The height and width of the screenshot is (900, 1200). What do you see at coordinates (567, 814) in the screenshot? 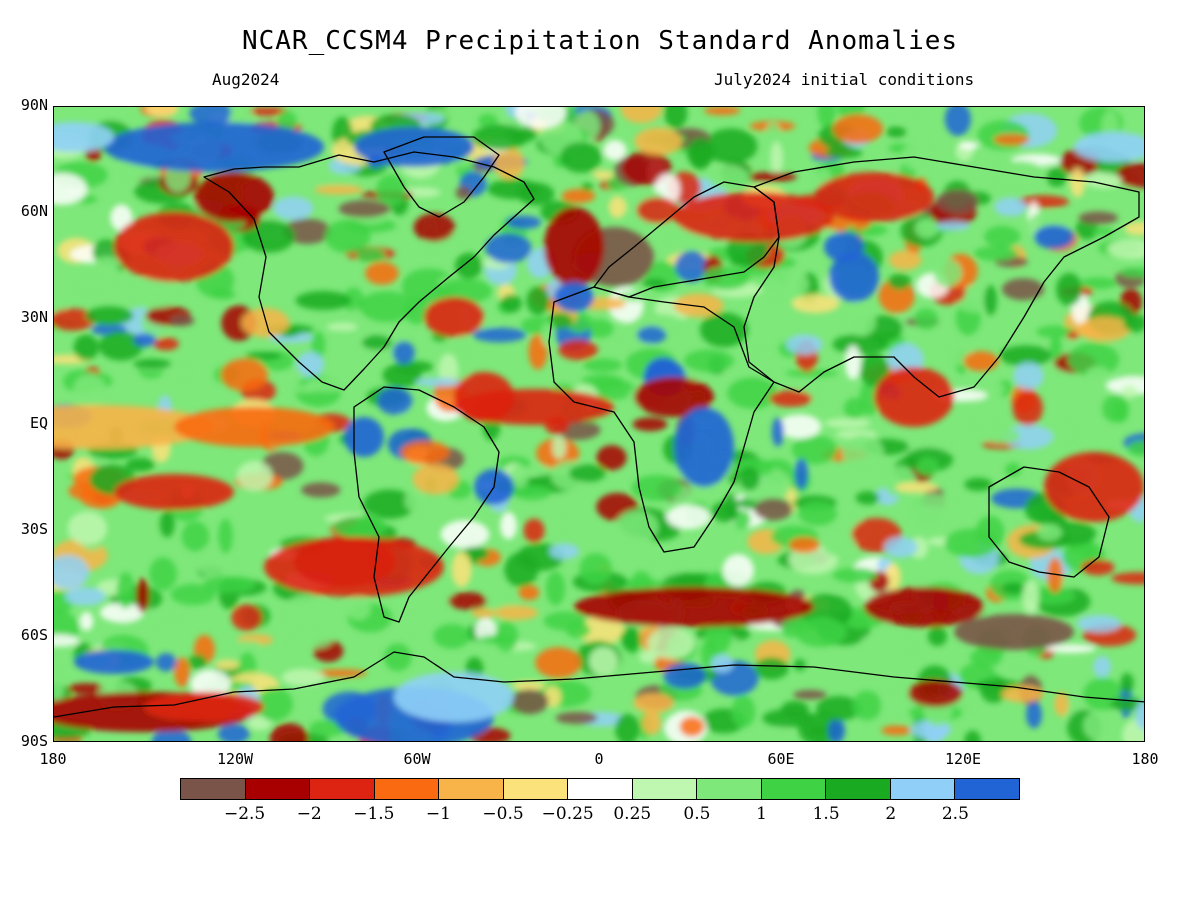
I see `colorbar-tick-label: −0.25` at bounding box center [567, 814].